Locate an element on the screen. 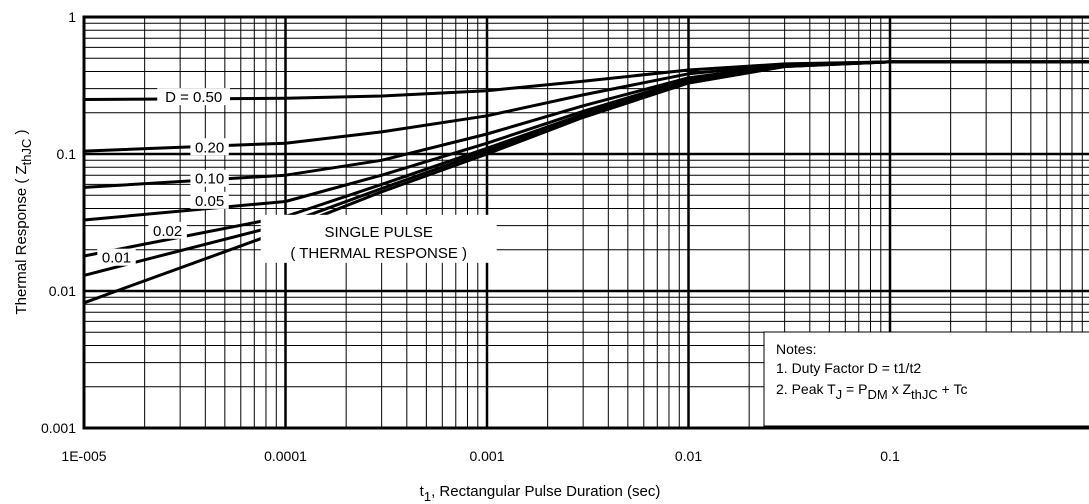  y-tick-label: 0.001 is located at coordinates (58, 428).